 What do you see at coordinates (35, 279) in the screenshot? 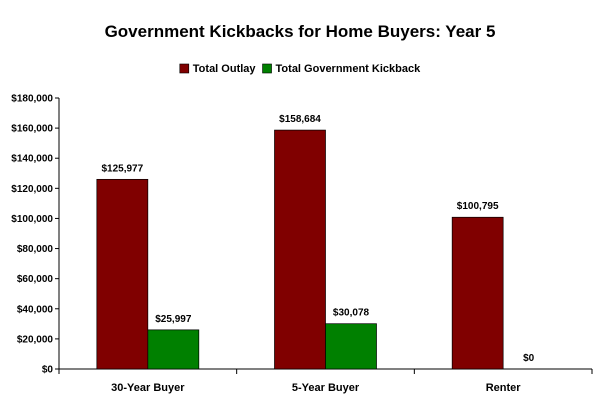
I see `y-tick-label: $60,000` at bounding box center [35, 279].